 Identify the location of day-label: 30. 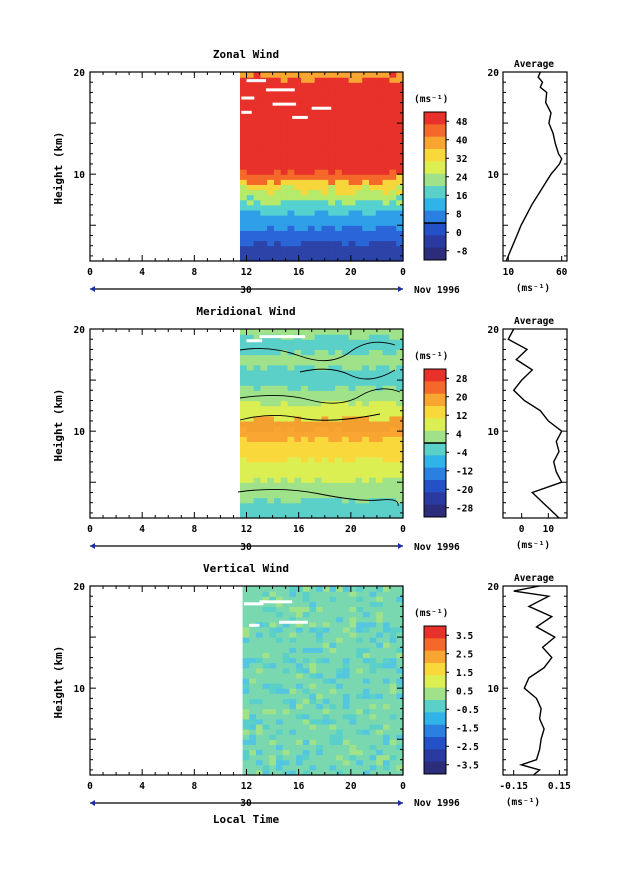
(246, 547).